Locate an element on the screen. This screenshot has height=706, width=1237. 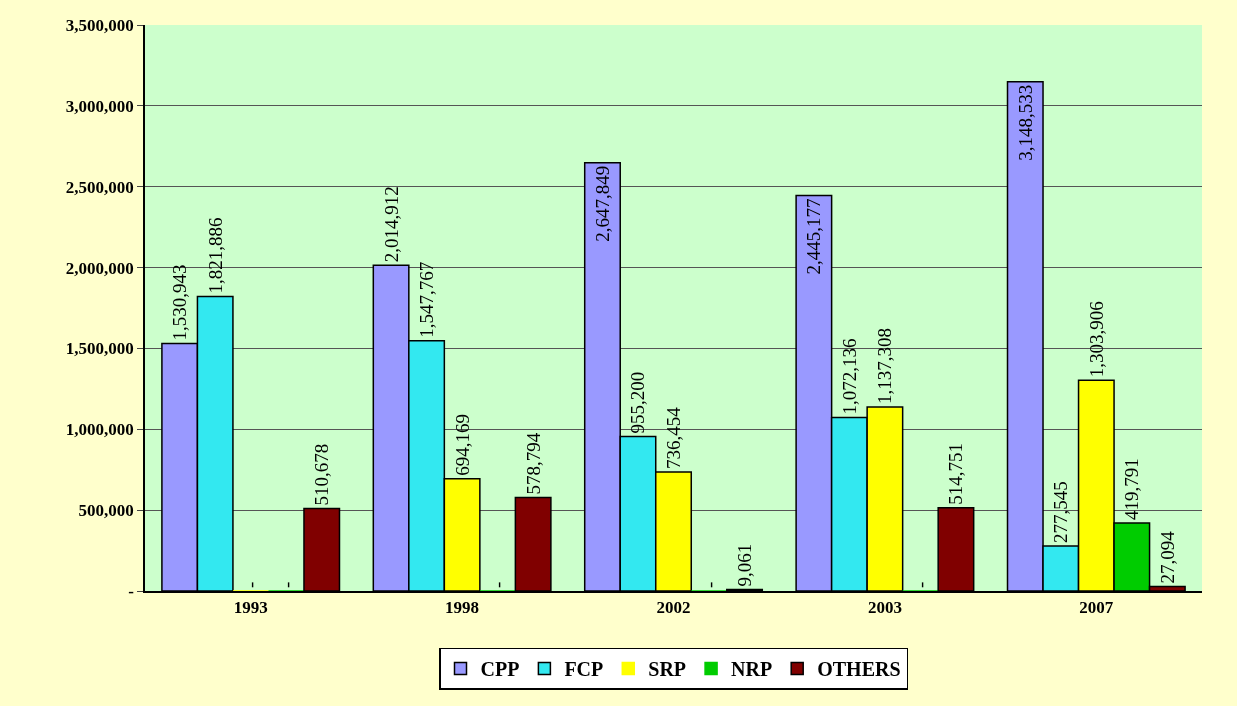
data-label: 1,303,906 is located at coordinates (1096, 339).